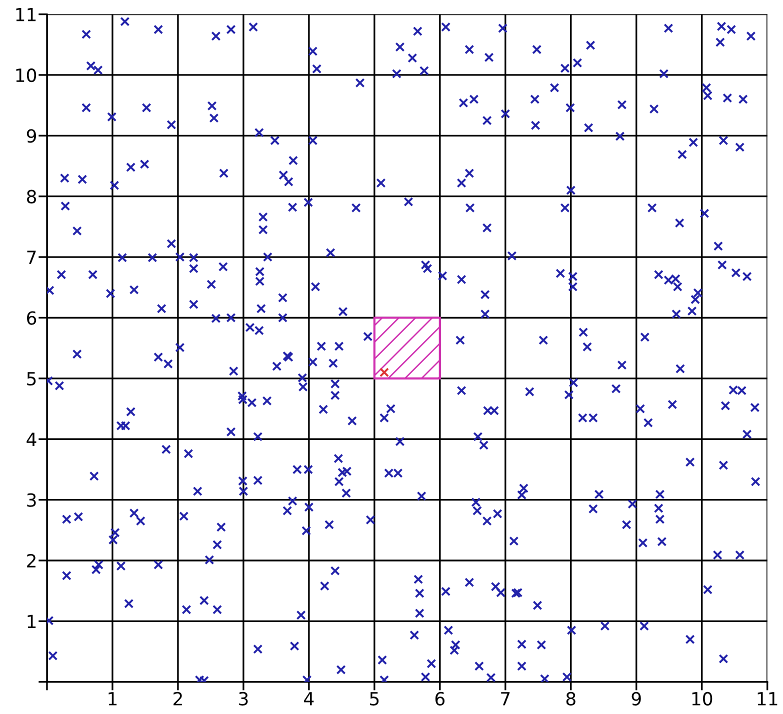  I want to click on y-tick-label: 6, so click(31, 318).